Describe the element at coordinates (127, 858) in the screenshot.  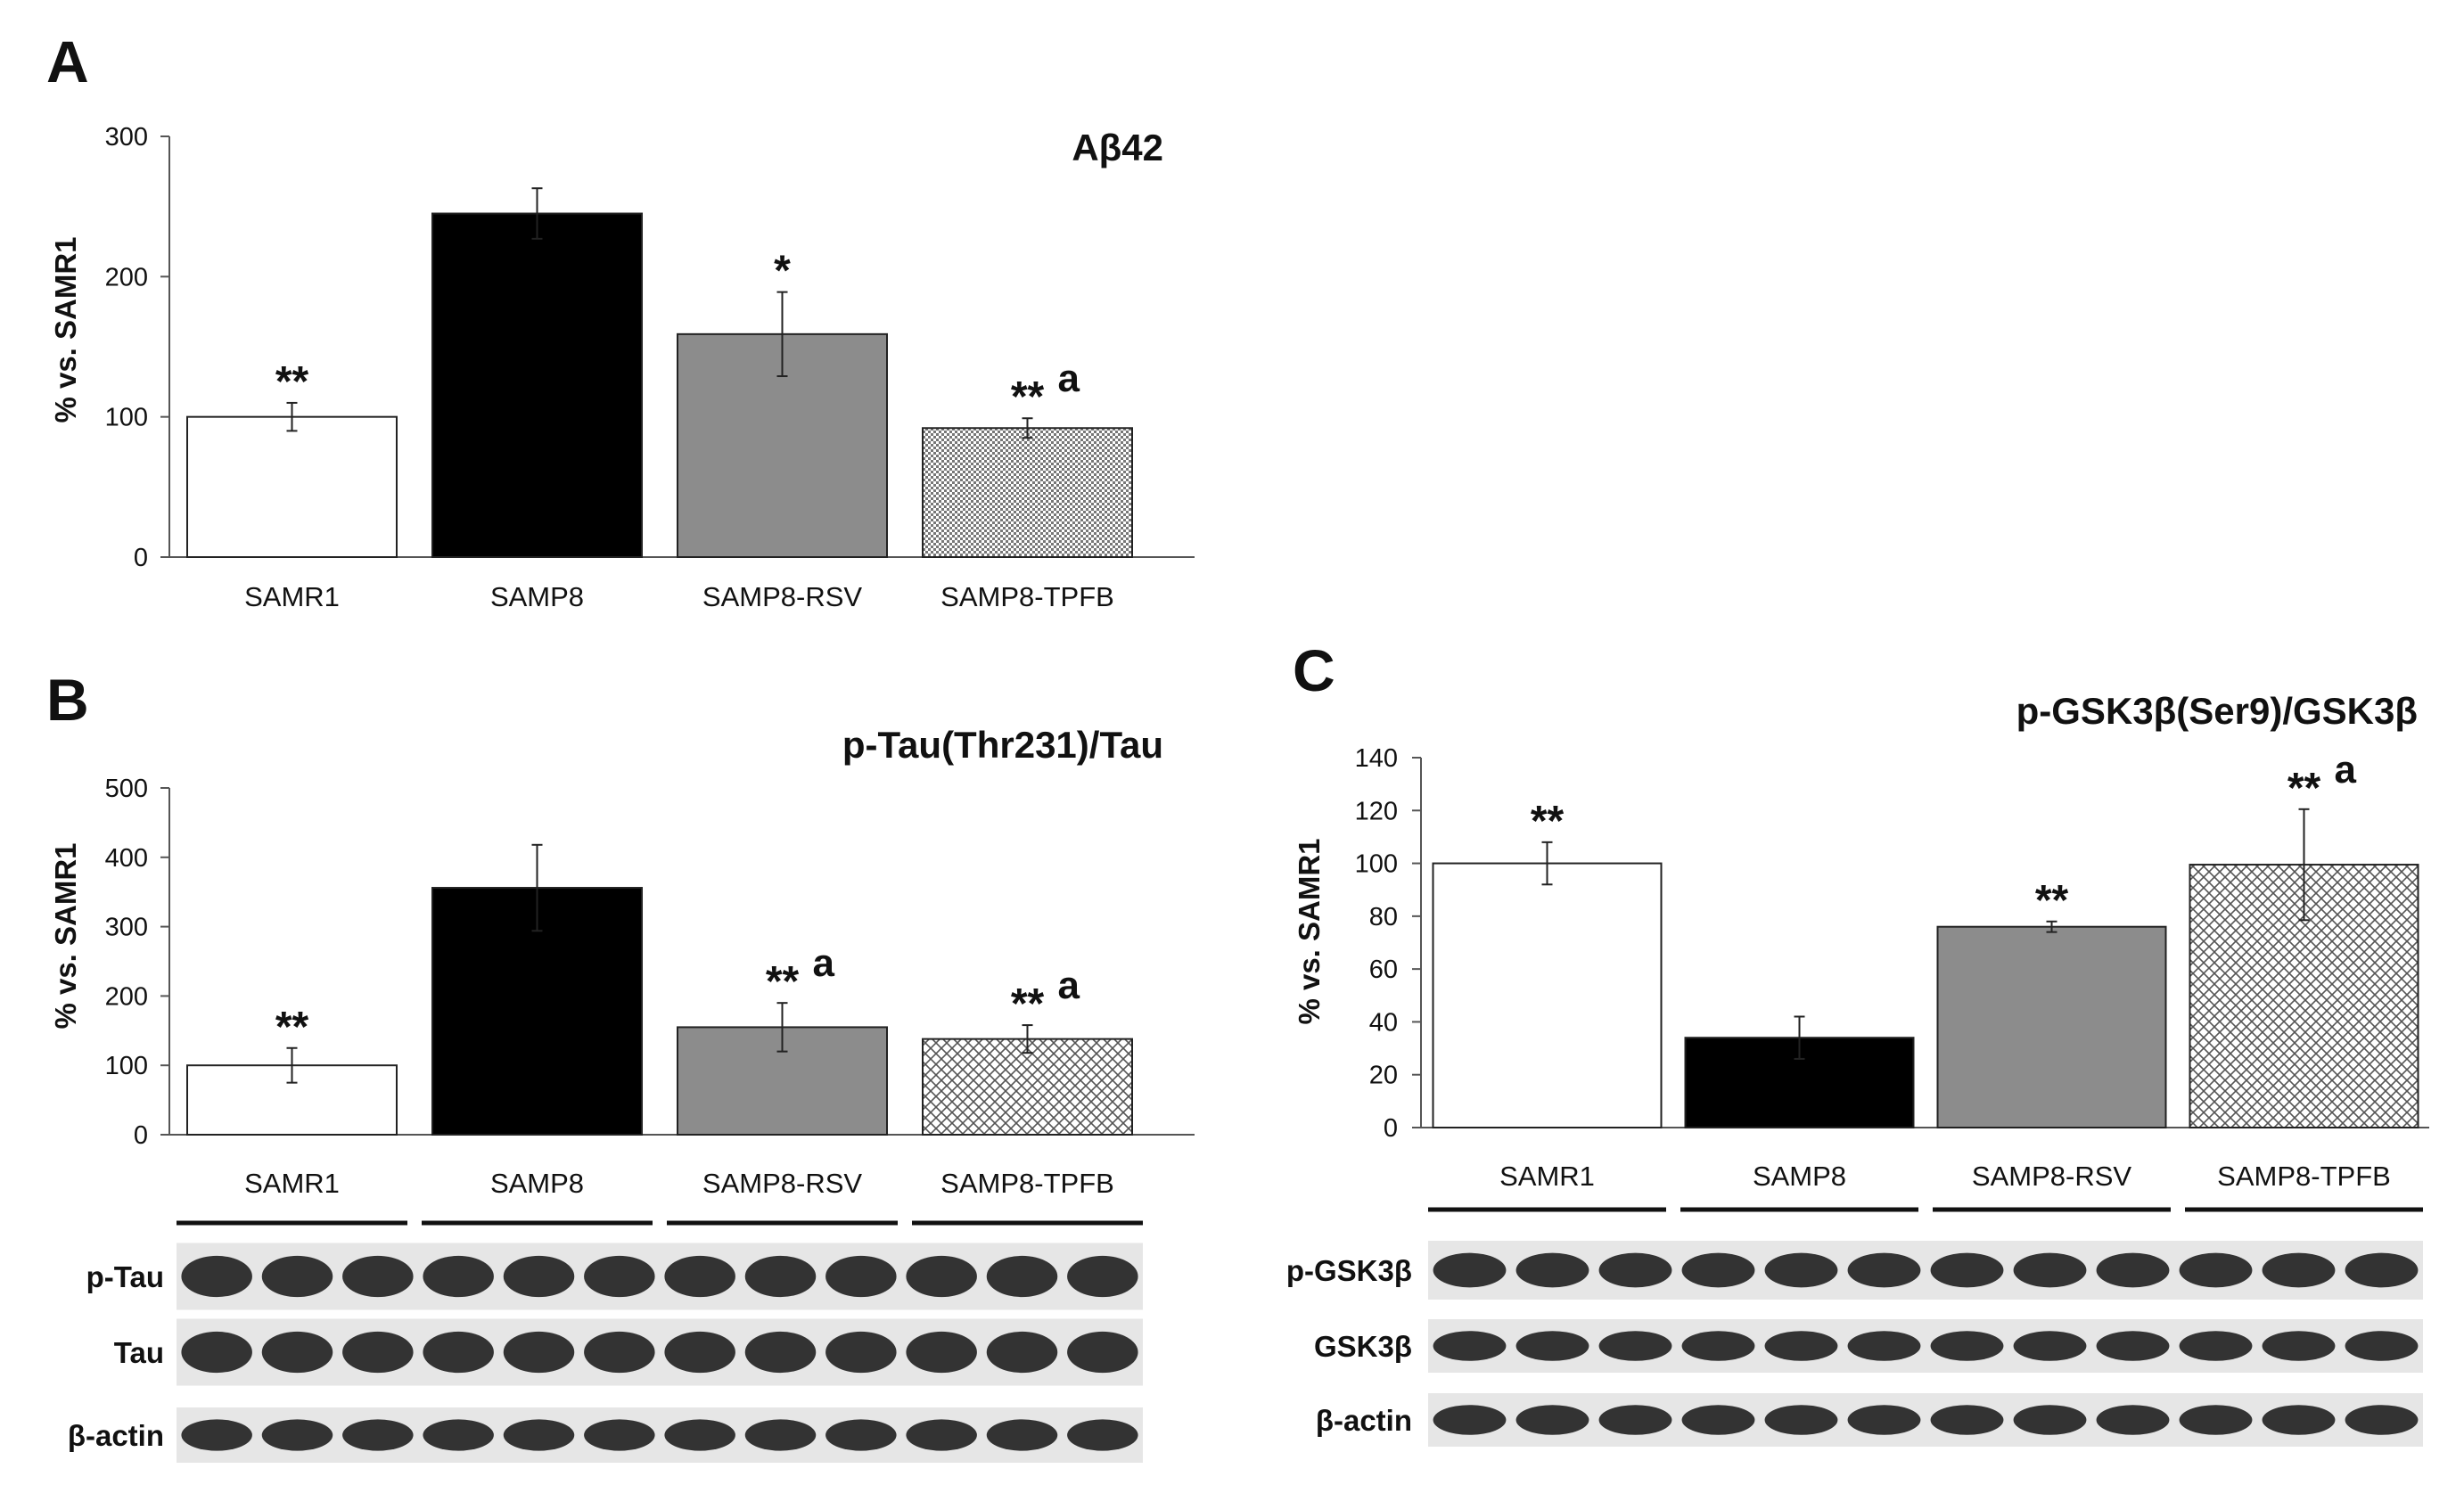
I see `y-tick-label: 400` at that location.